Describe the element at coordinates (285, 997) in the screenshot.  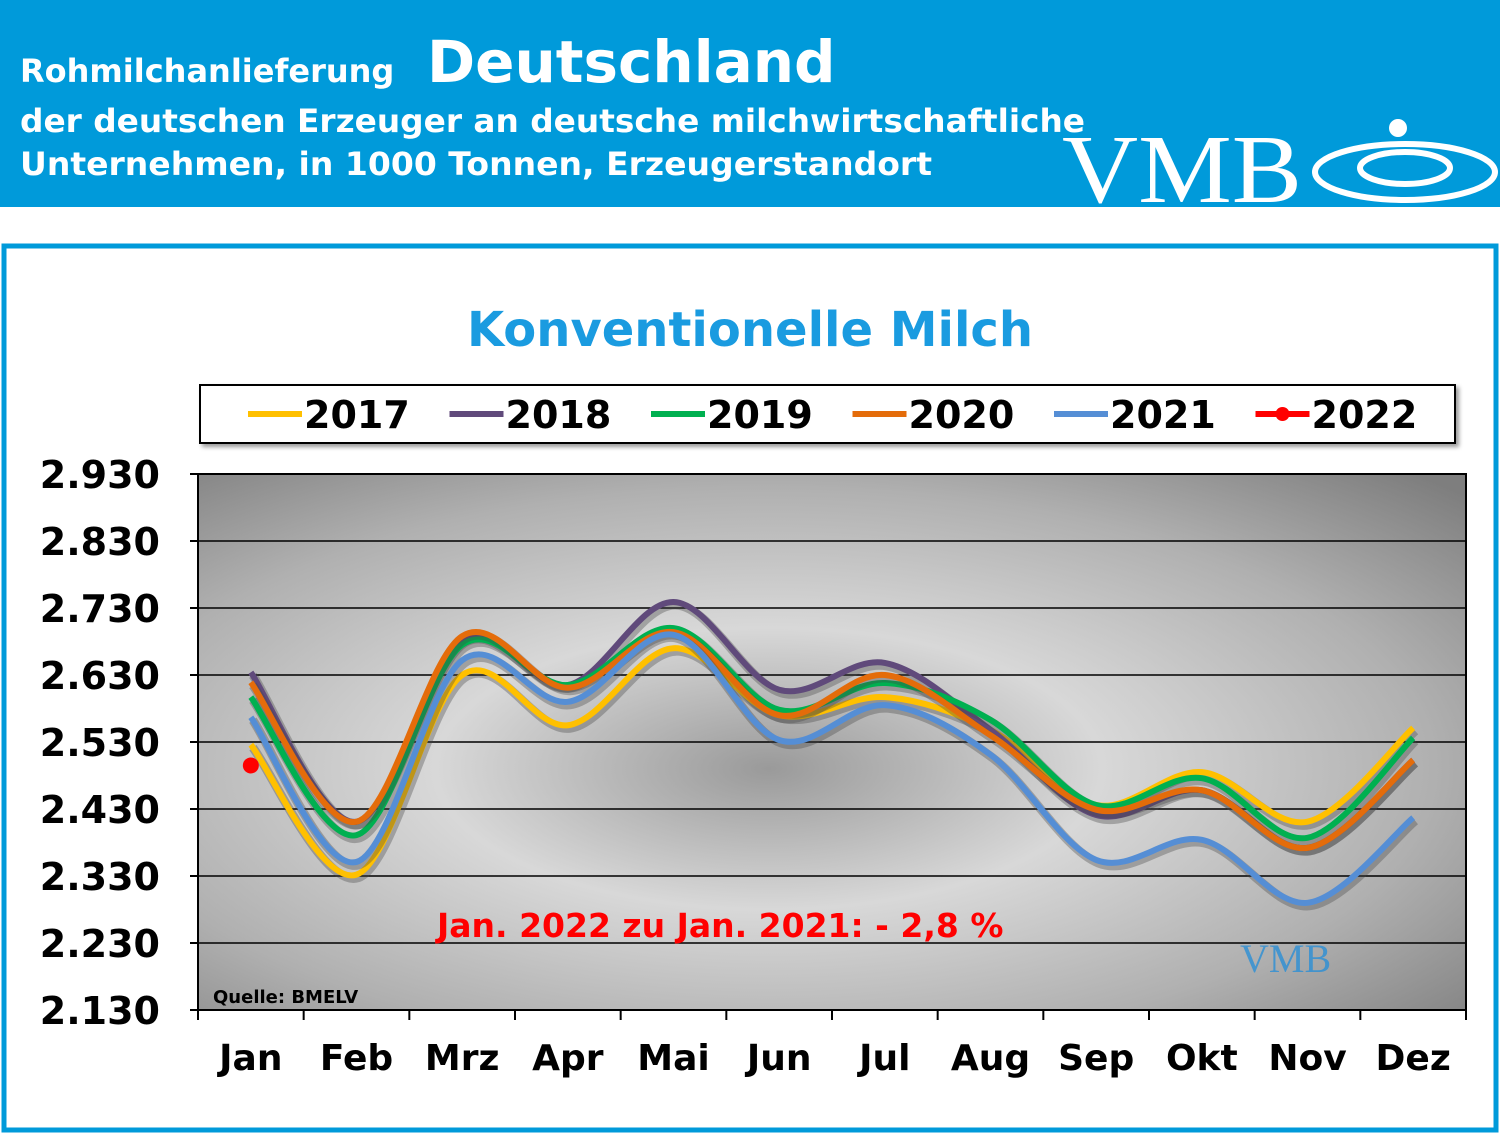
I see `source: Quelle: BMELV` at that location.